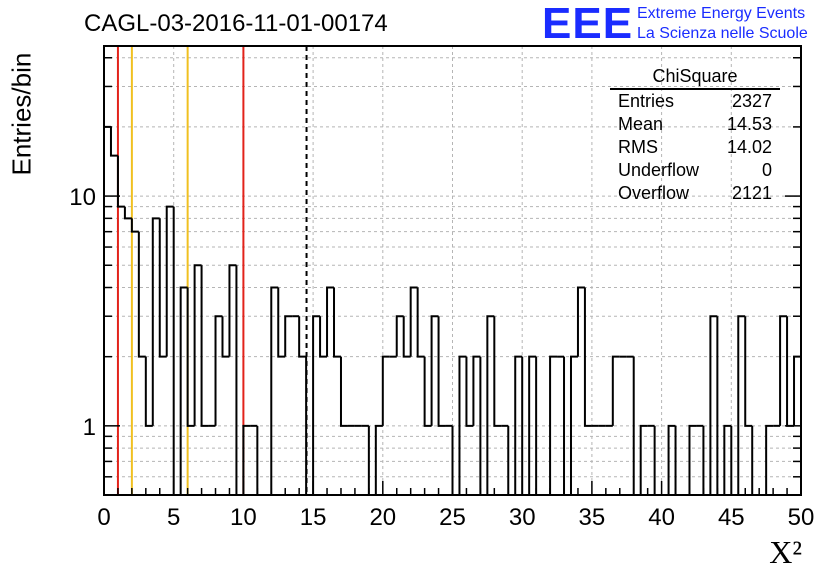  Describe the element at coordinates (236, 23) in the screenshot. I see `chart-title: CAGL-03-2016-11-01-00174` at that location.